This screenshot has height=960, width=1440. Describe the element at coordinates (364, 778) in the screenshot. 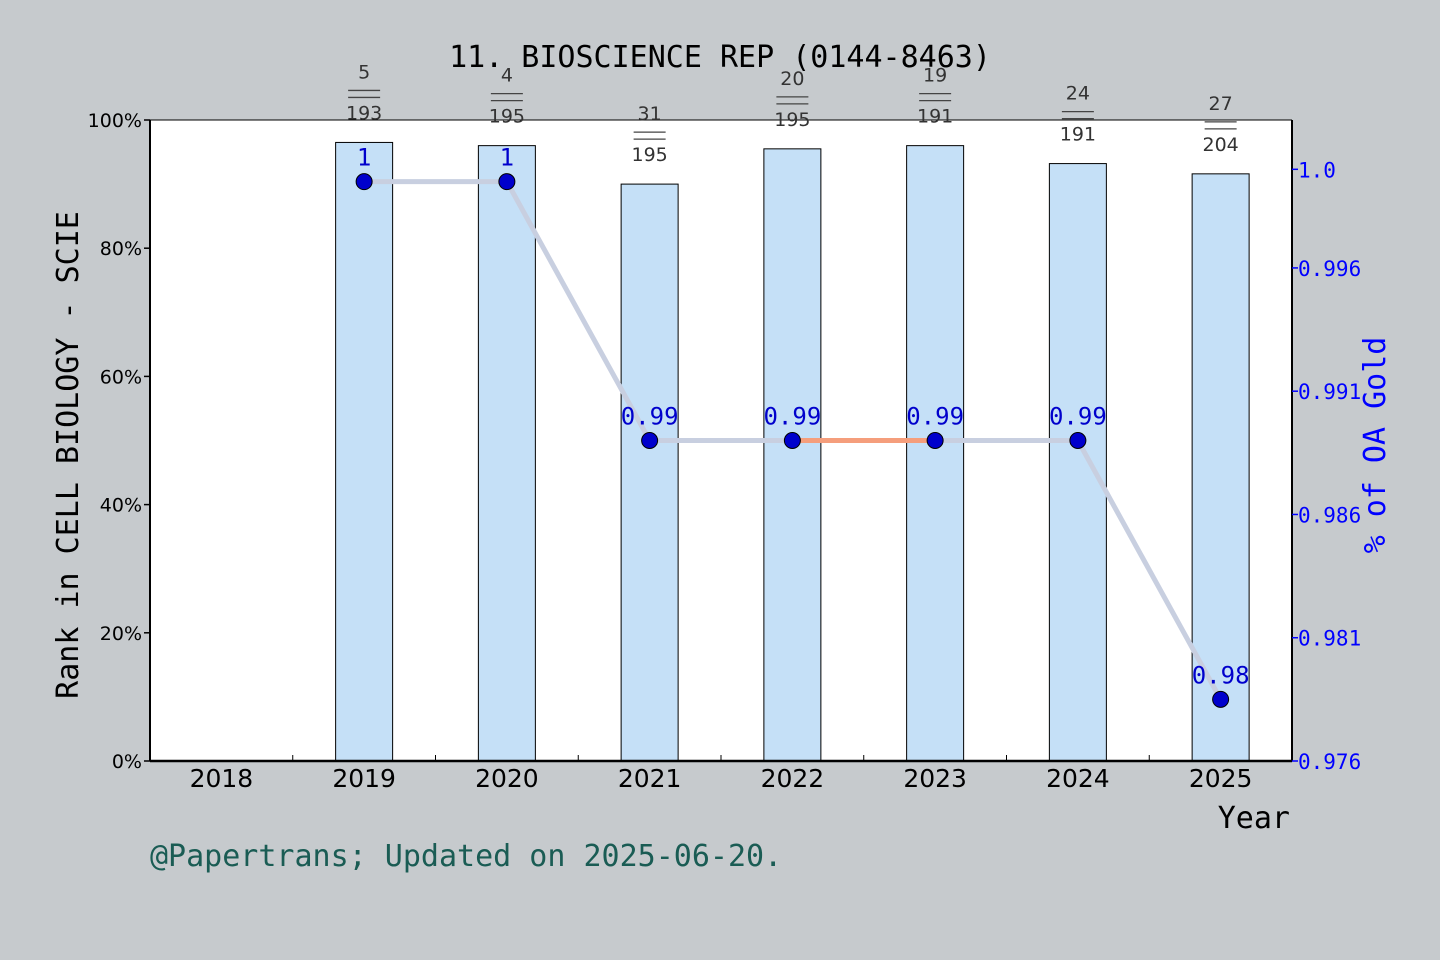

I see `x-tick-label-2019: 2019` at that location.